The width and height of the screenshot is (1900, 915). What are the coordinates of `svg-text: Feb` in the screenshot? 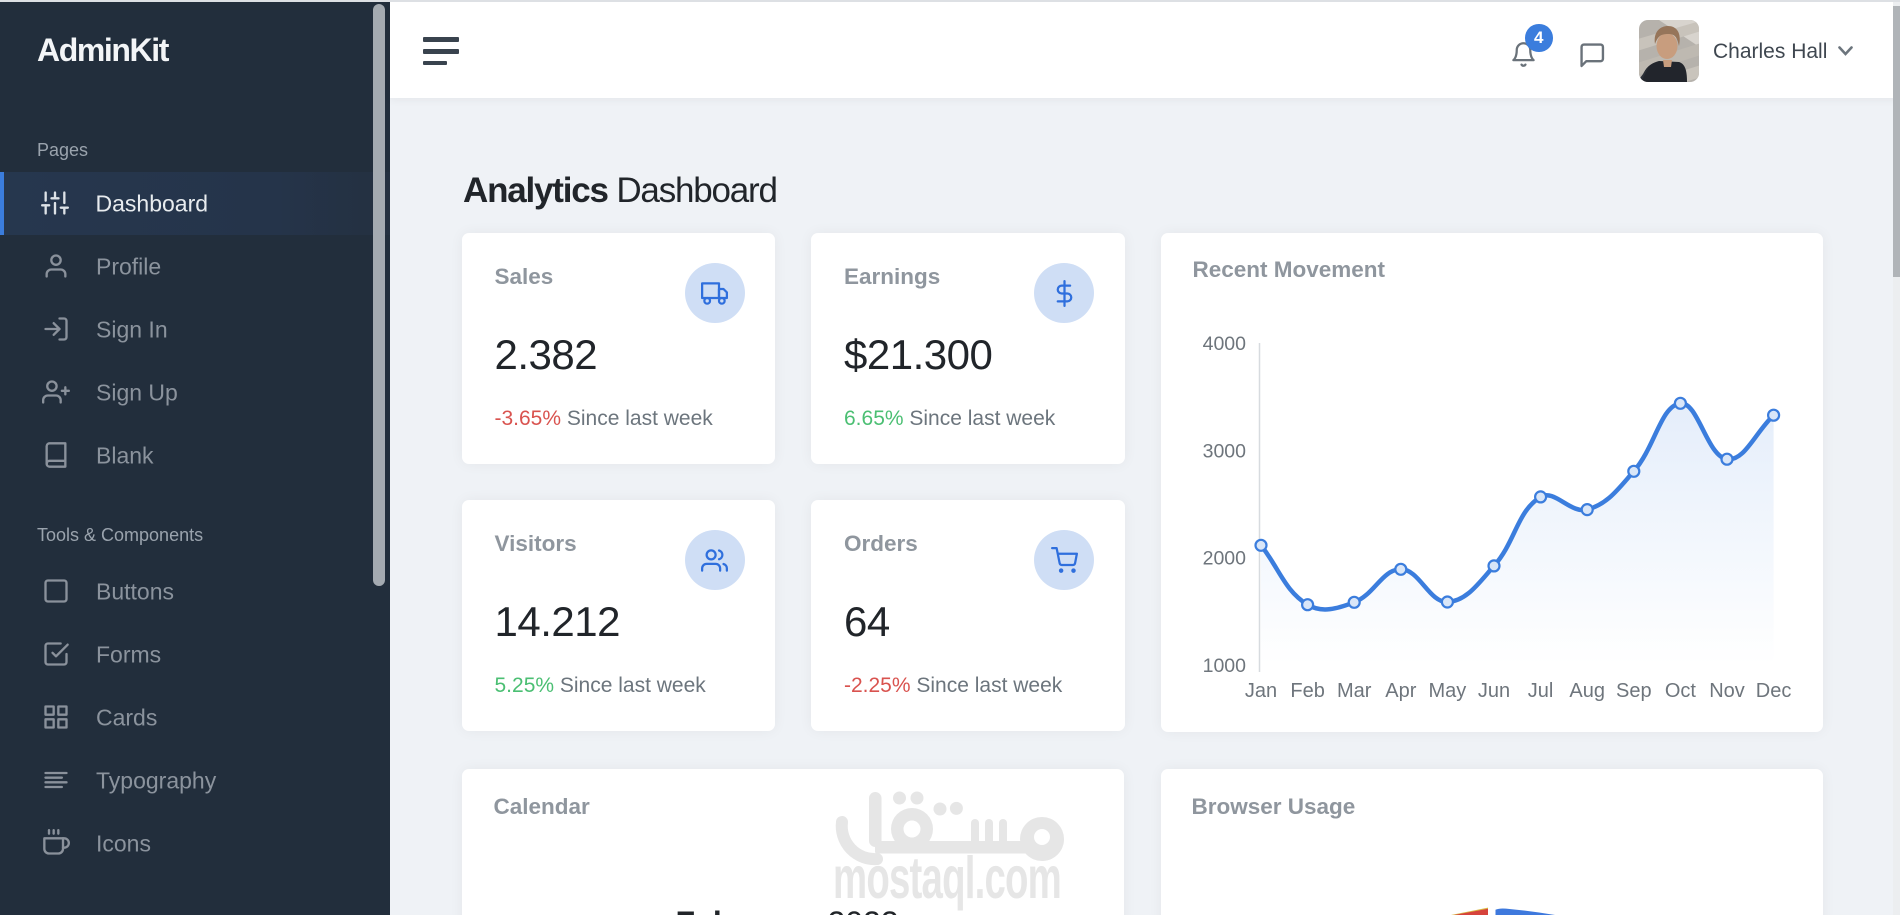 It's located at (1307, 691).